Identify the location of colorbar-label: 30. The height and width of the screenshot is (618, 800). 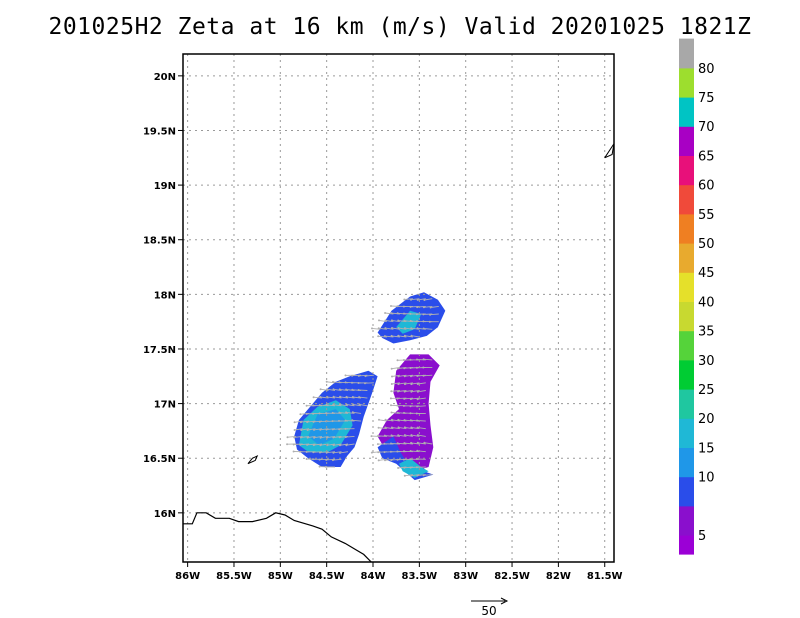
(706, 361).